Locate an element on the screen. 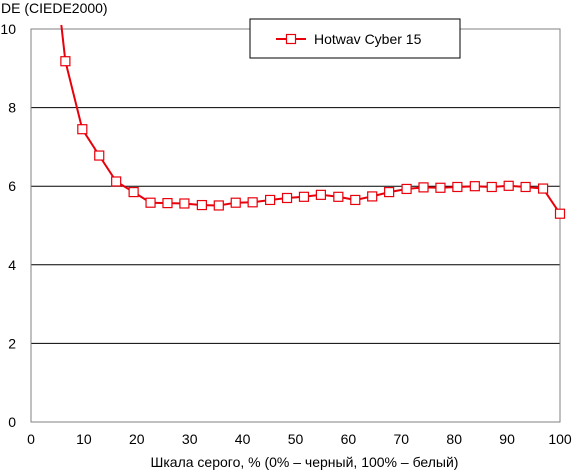 The image size is (573, 472). series-lead-line is located at coordinates (63, 43).